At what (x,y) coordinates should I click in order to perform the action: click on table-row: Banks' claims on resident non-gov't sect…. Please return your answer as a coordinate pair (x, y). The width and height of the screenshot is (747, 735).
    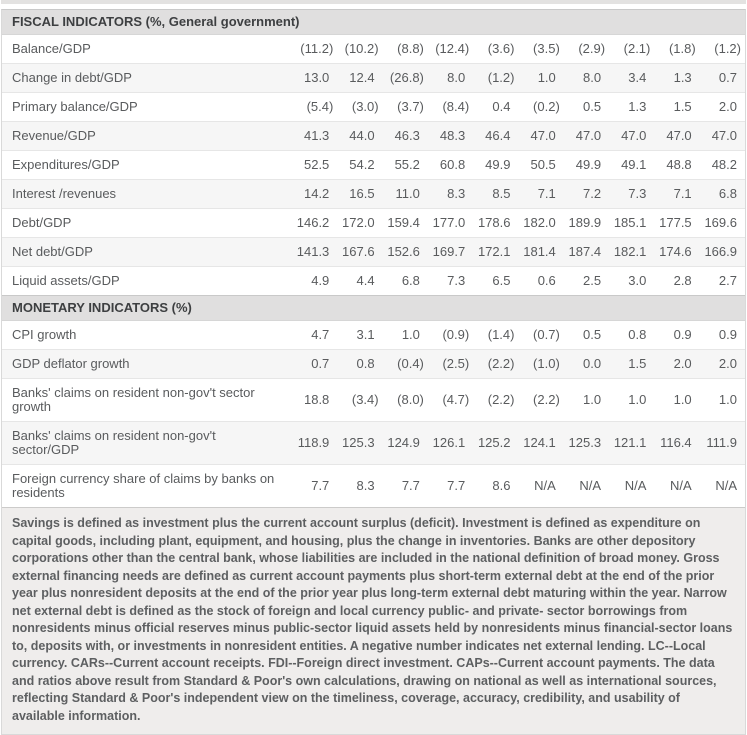
    Looking at the image, I should click on (373, 400).